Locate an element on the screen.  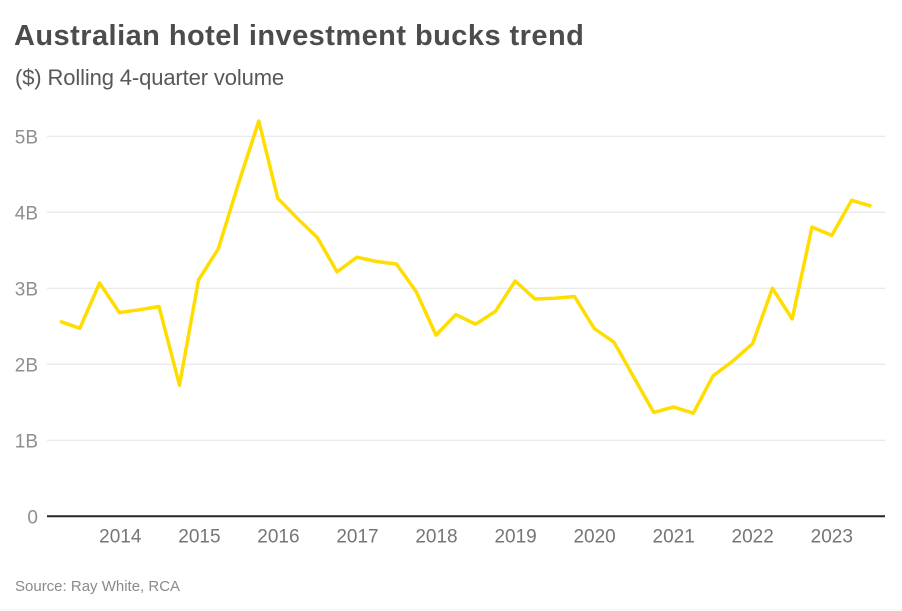
svg-text: 2021 is located at coordinates (674, 536).